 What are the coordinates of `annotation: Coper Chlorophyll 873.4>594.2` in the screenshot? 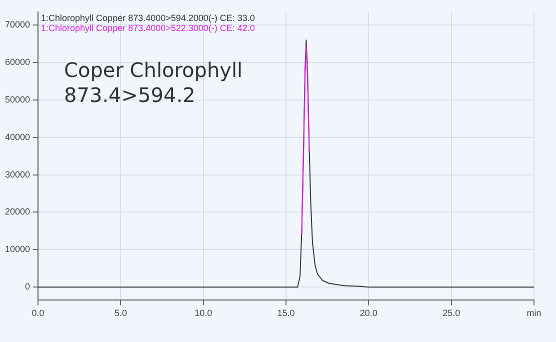 It's located at (153, 83).